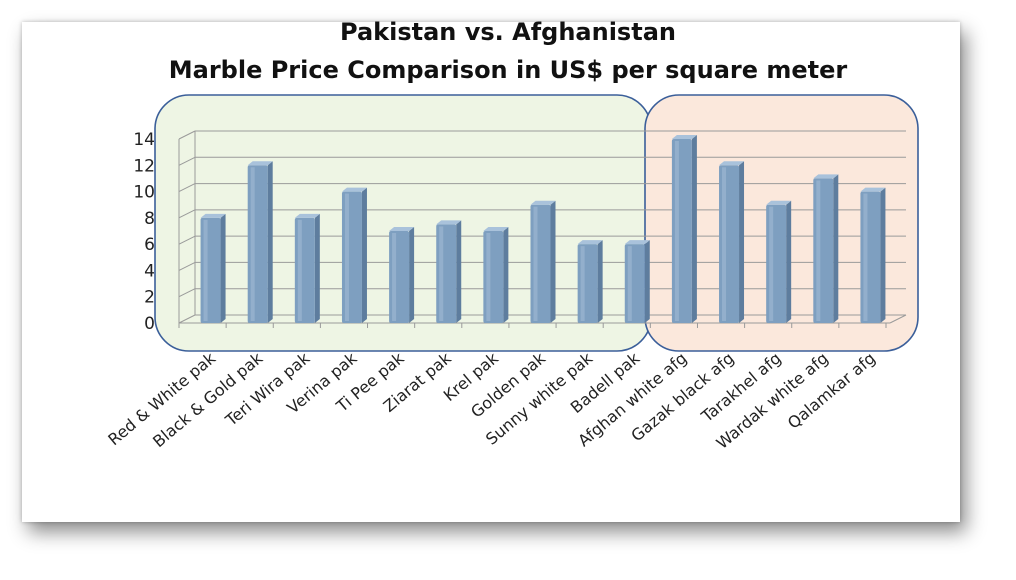  What do you see at coordinates (144, 140) in the screenshot?
I see `y-tick-label: 14` at bounding box center [144, 140].